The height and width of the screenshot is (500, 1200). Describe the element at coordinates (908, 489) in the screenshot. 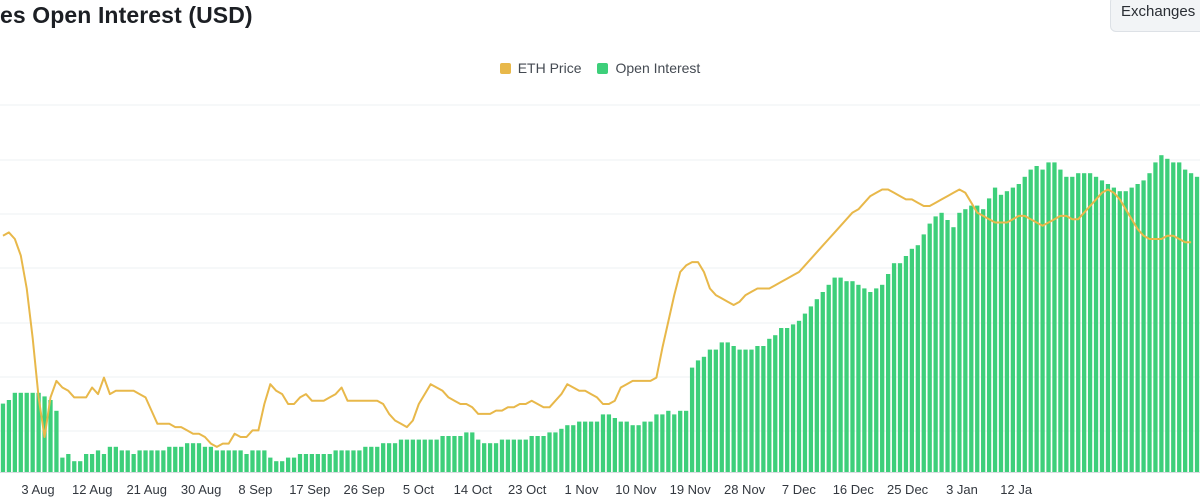

I see `x-tick-label: 25 Dec` at that location.